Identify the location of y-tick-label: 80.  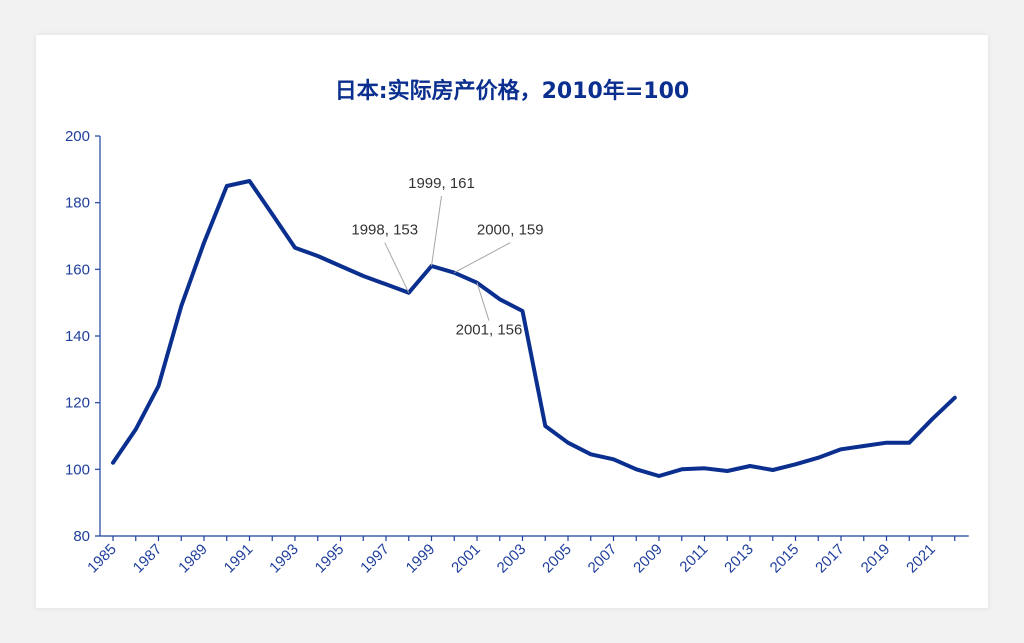
(81, 536).